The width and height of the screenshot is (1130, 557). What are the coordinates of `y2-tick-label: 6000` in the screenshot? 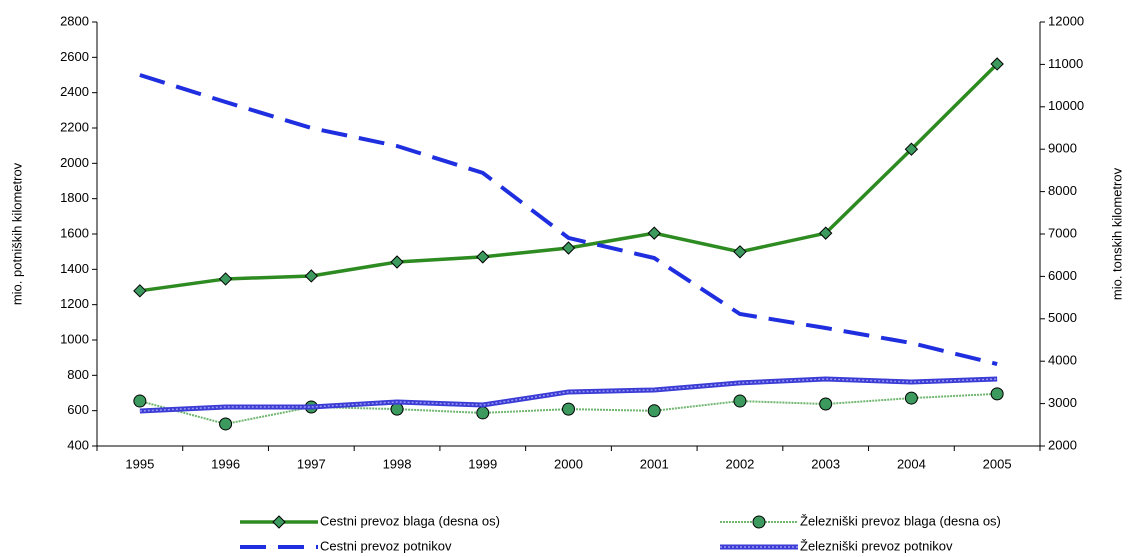 It's located at (1062, 275).